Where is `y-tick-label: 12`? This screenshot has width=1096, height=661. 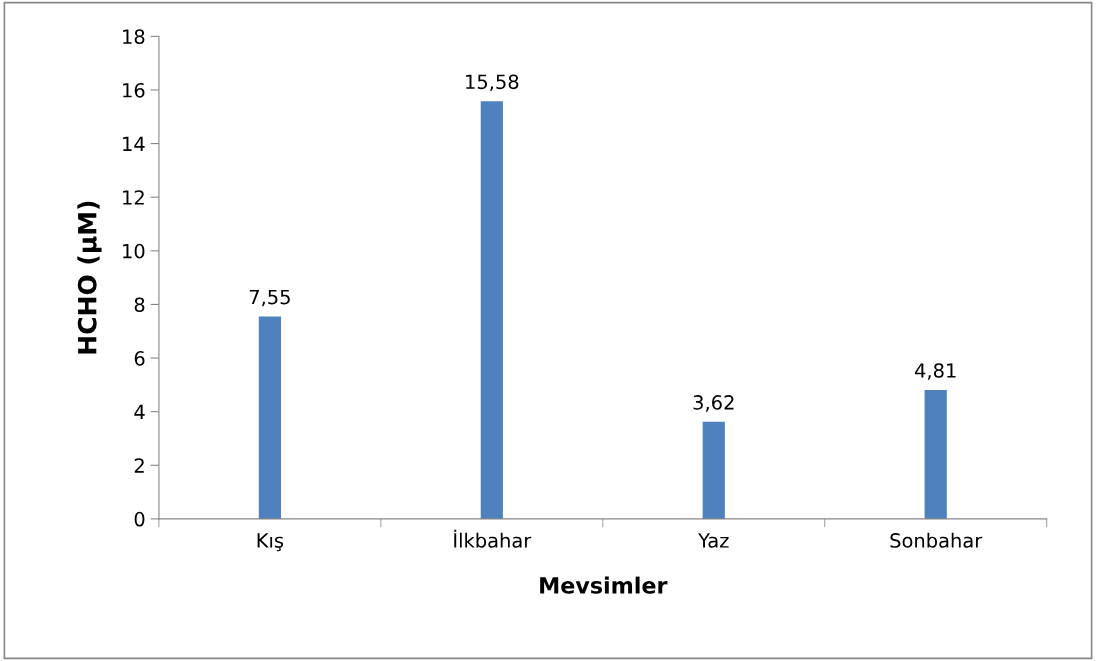 y-tick-label: 12 is located at coordinates (133, 197).